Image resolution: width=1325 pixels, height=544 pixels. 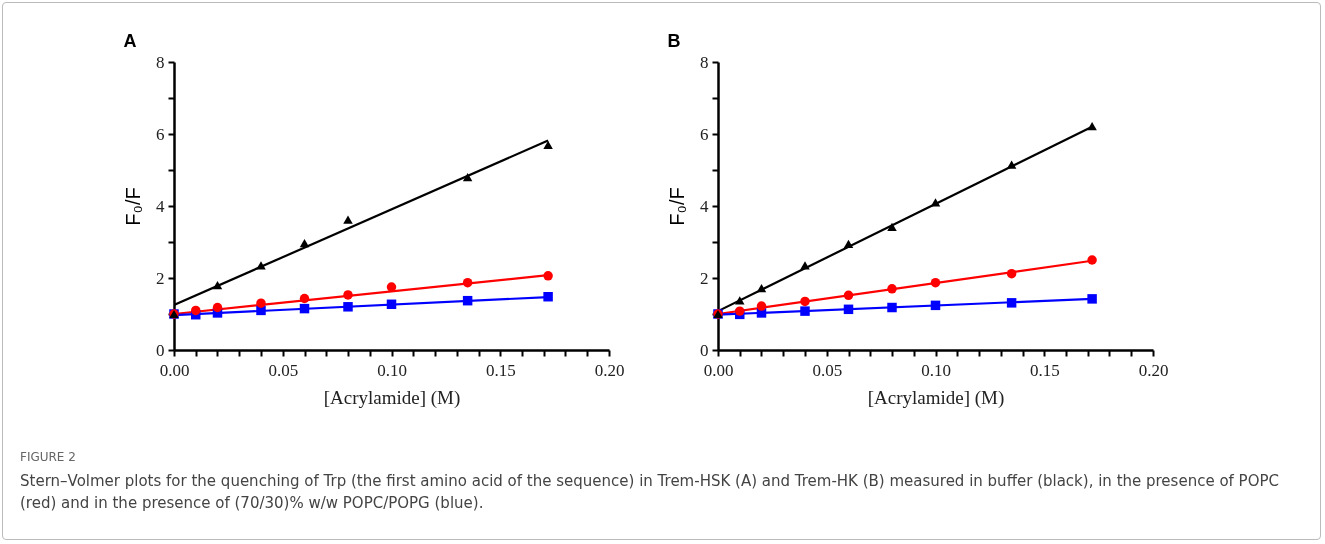 I want to click on text: Stern–Volmer plots for the quenching of Trp (the first amino acid of the sequence) in Trem-HSK (A) and Trem-HK (B) measured in buffer (black), in the presence of POPC (red) and in the presence of (70/30)% w/w POPC/POPG (blue)., so click(x=650, y=492).